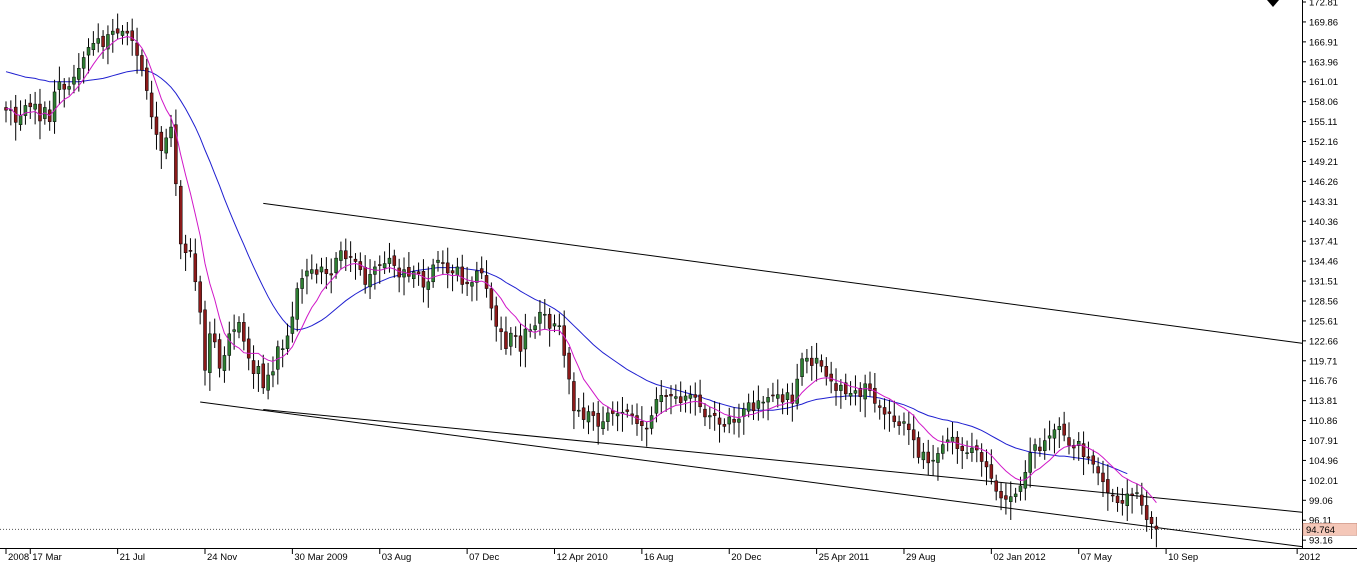  I want to click on y-tick-label: 158.06, so click(1323, 102).